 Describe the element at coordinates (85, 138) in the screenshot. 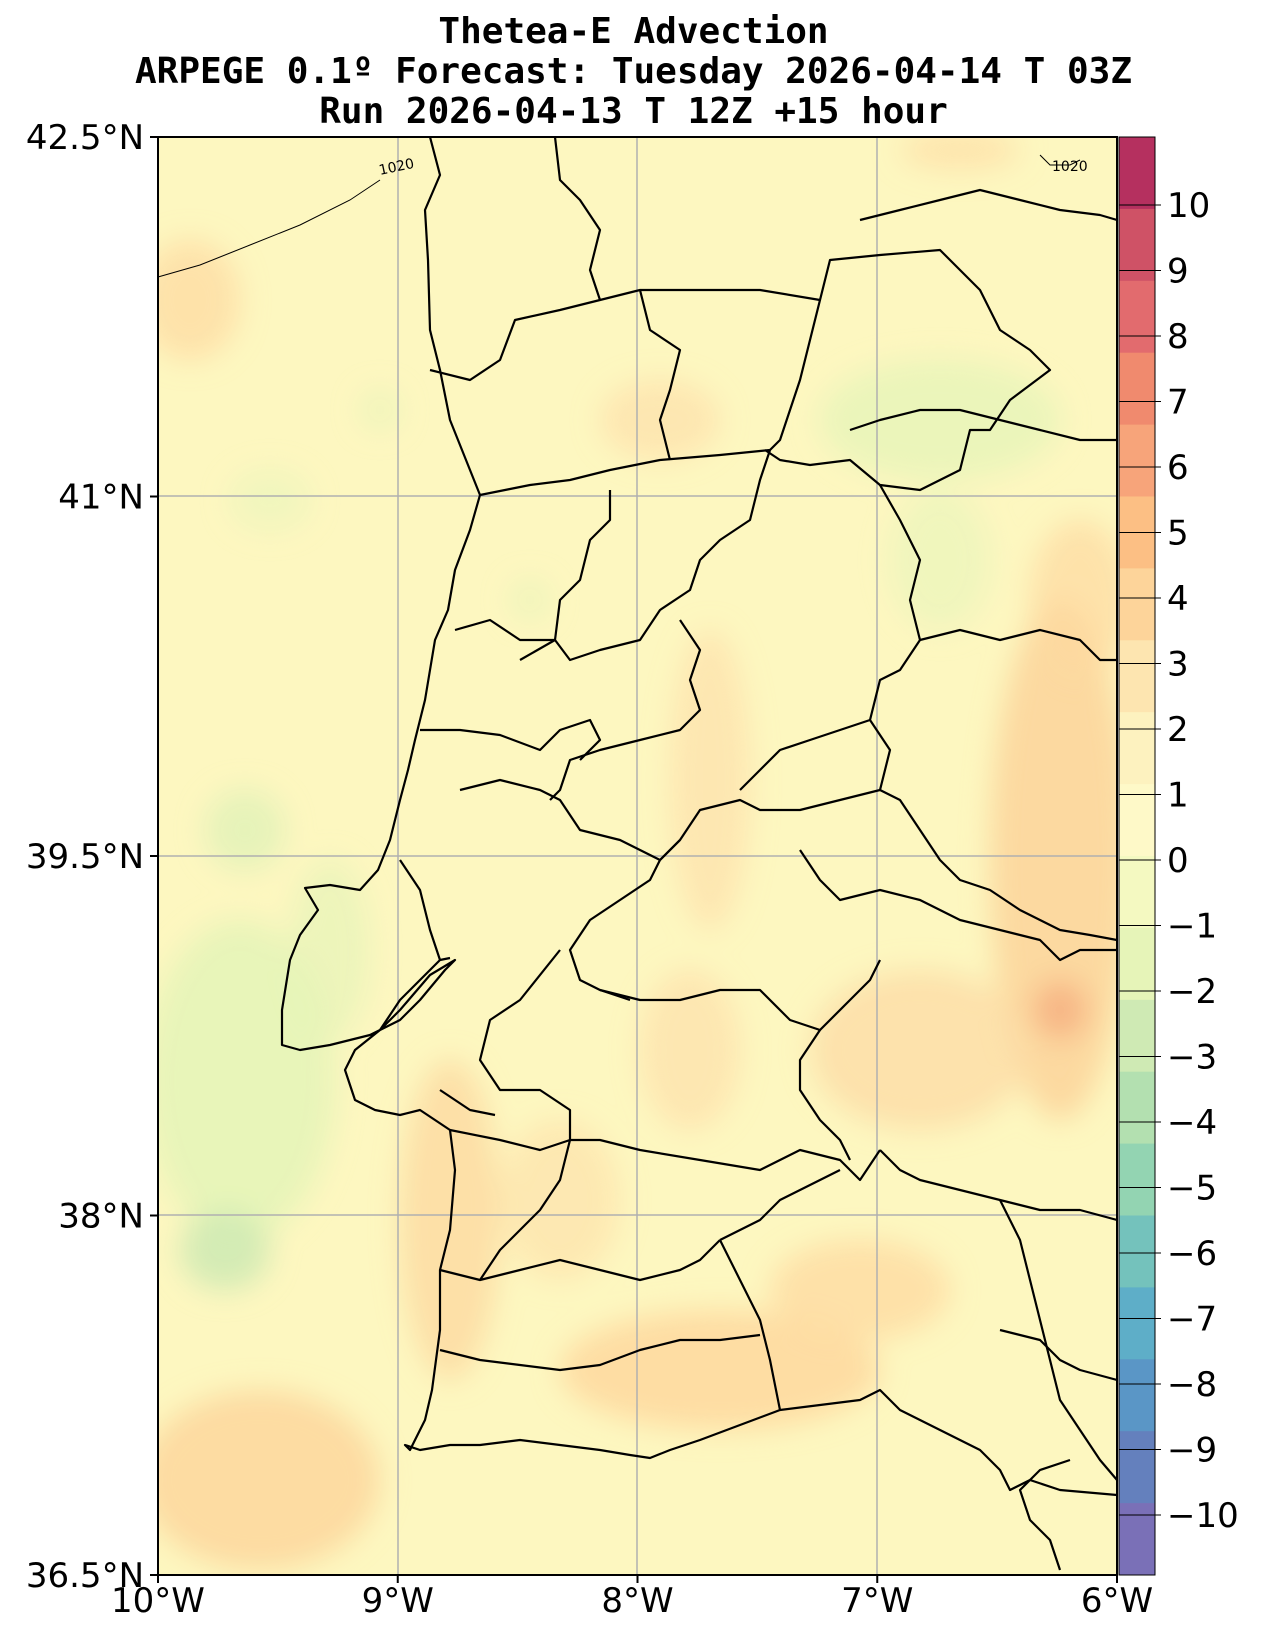

I see `y-tick-label: 42.5°N` at that location.